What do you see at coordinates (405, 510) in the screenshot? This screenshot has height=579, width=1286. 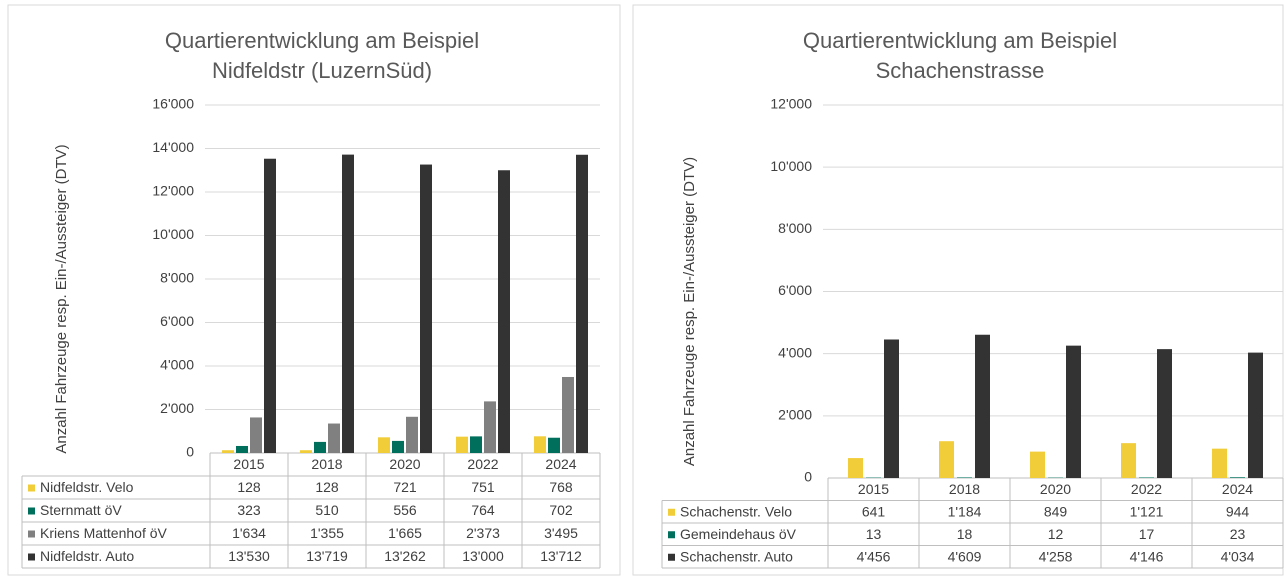 I see `data-label: 556` at bounding box center [405, 510].